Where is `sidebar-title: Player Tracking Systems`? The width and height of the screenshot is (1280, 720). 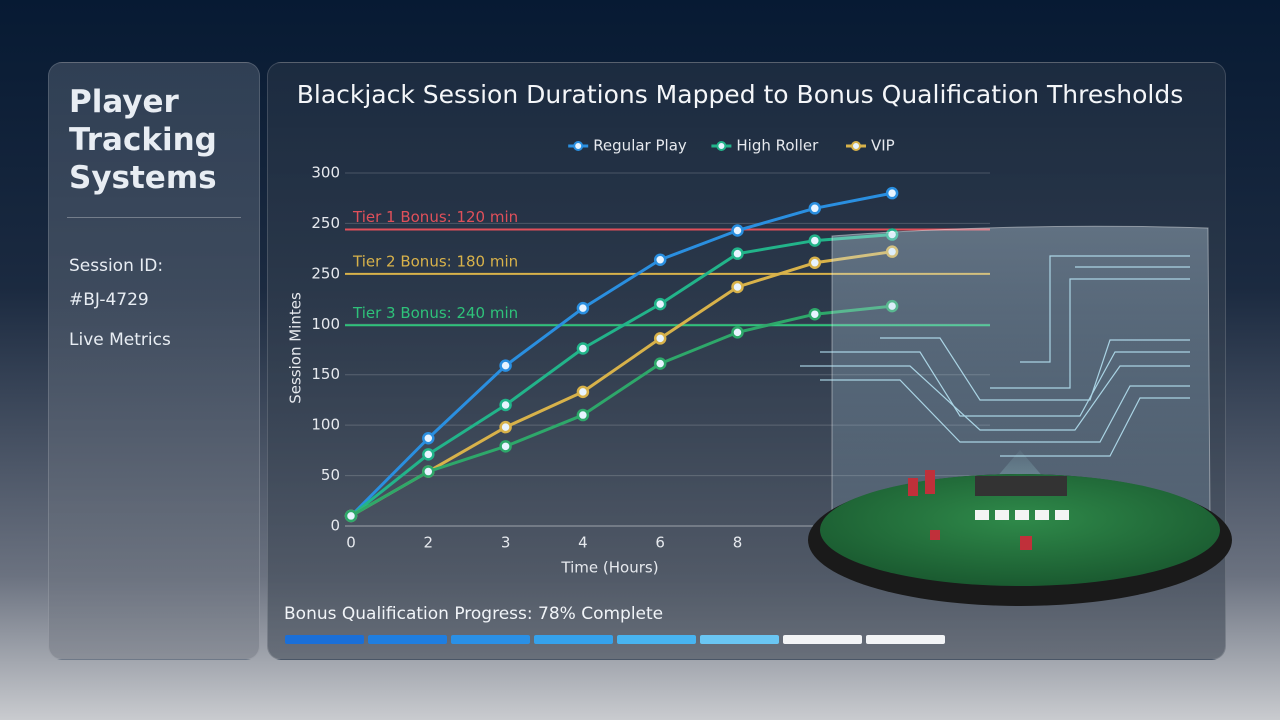
sidebar-title: Player Tracking Systems is located at coordinates (143, 140).